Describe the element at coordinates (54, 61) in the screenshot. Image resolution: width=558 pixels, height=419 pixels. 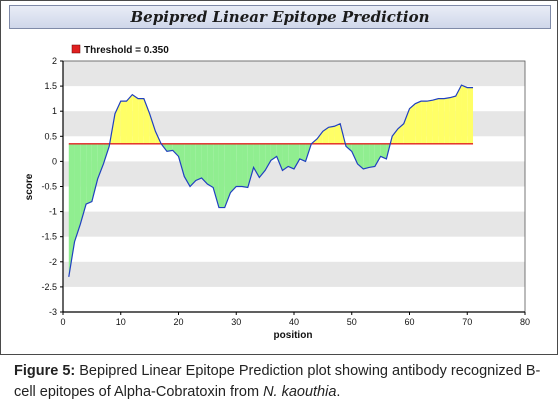
I see `y-tick-label: 2` at that location.